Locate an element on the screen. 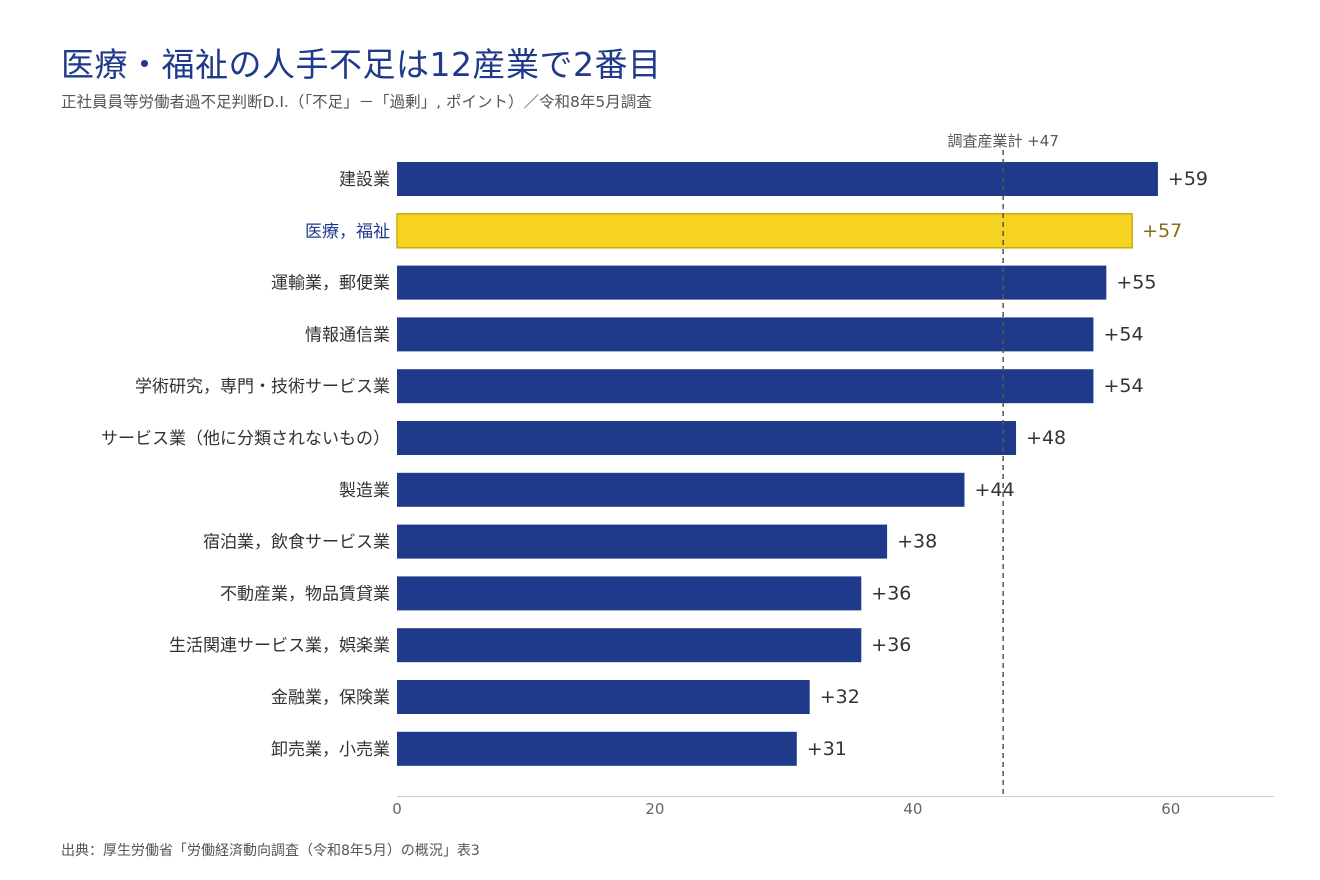  x-axis: 0 20 40 60 is located at coordinates (833, 807).